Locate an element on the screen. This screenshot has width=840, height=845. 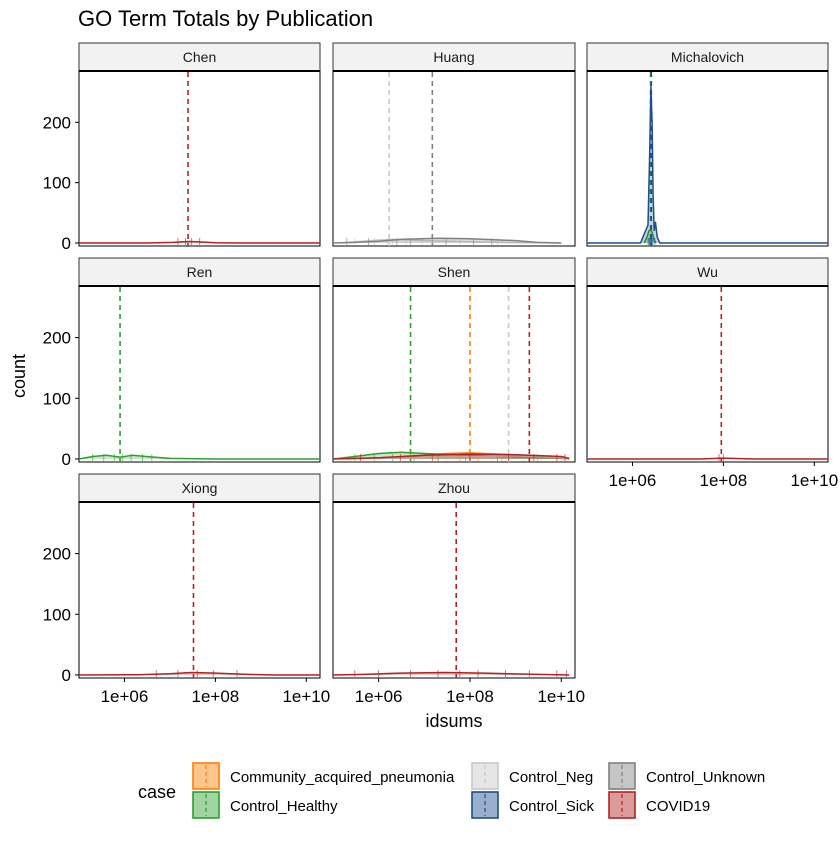
series-control-healthy is located at coordinates (199, 374).